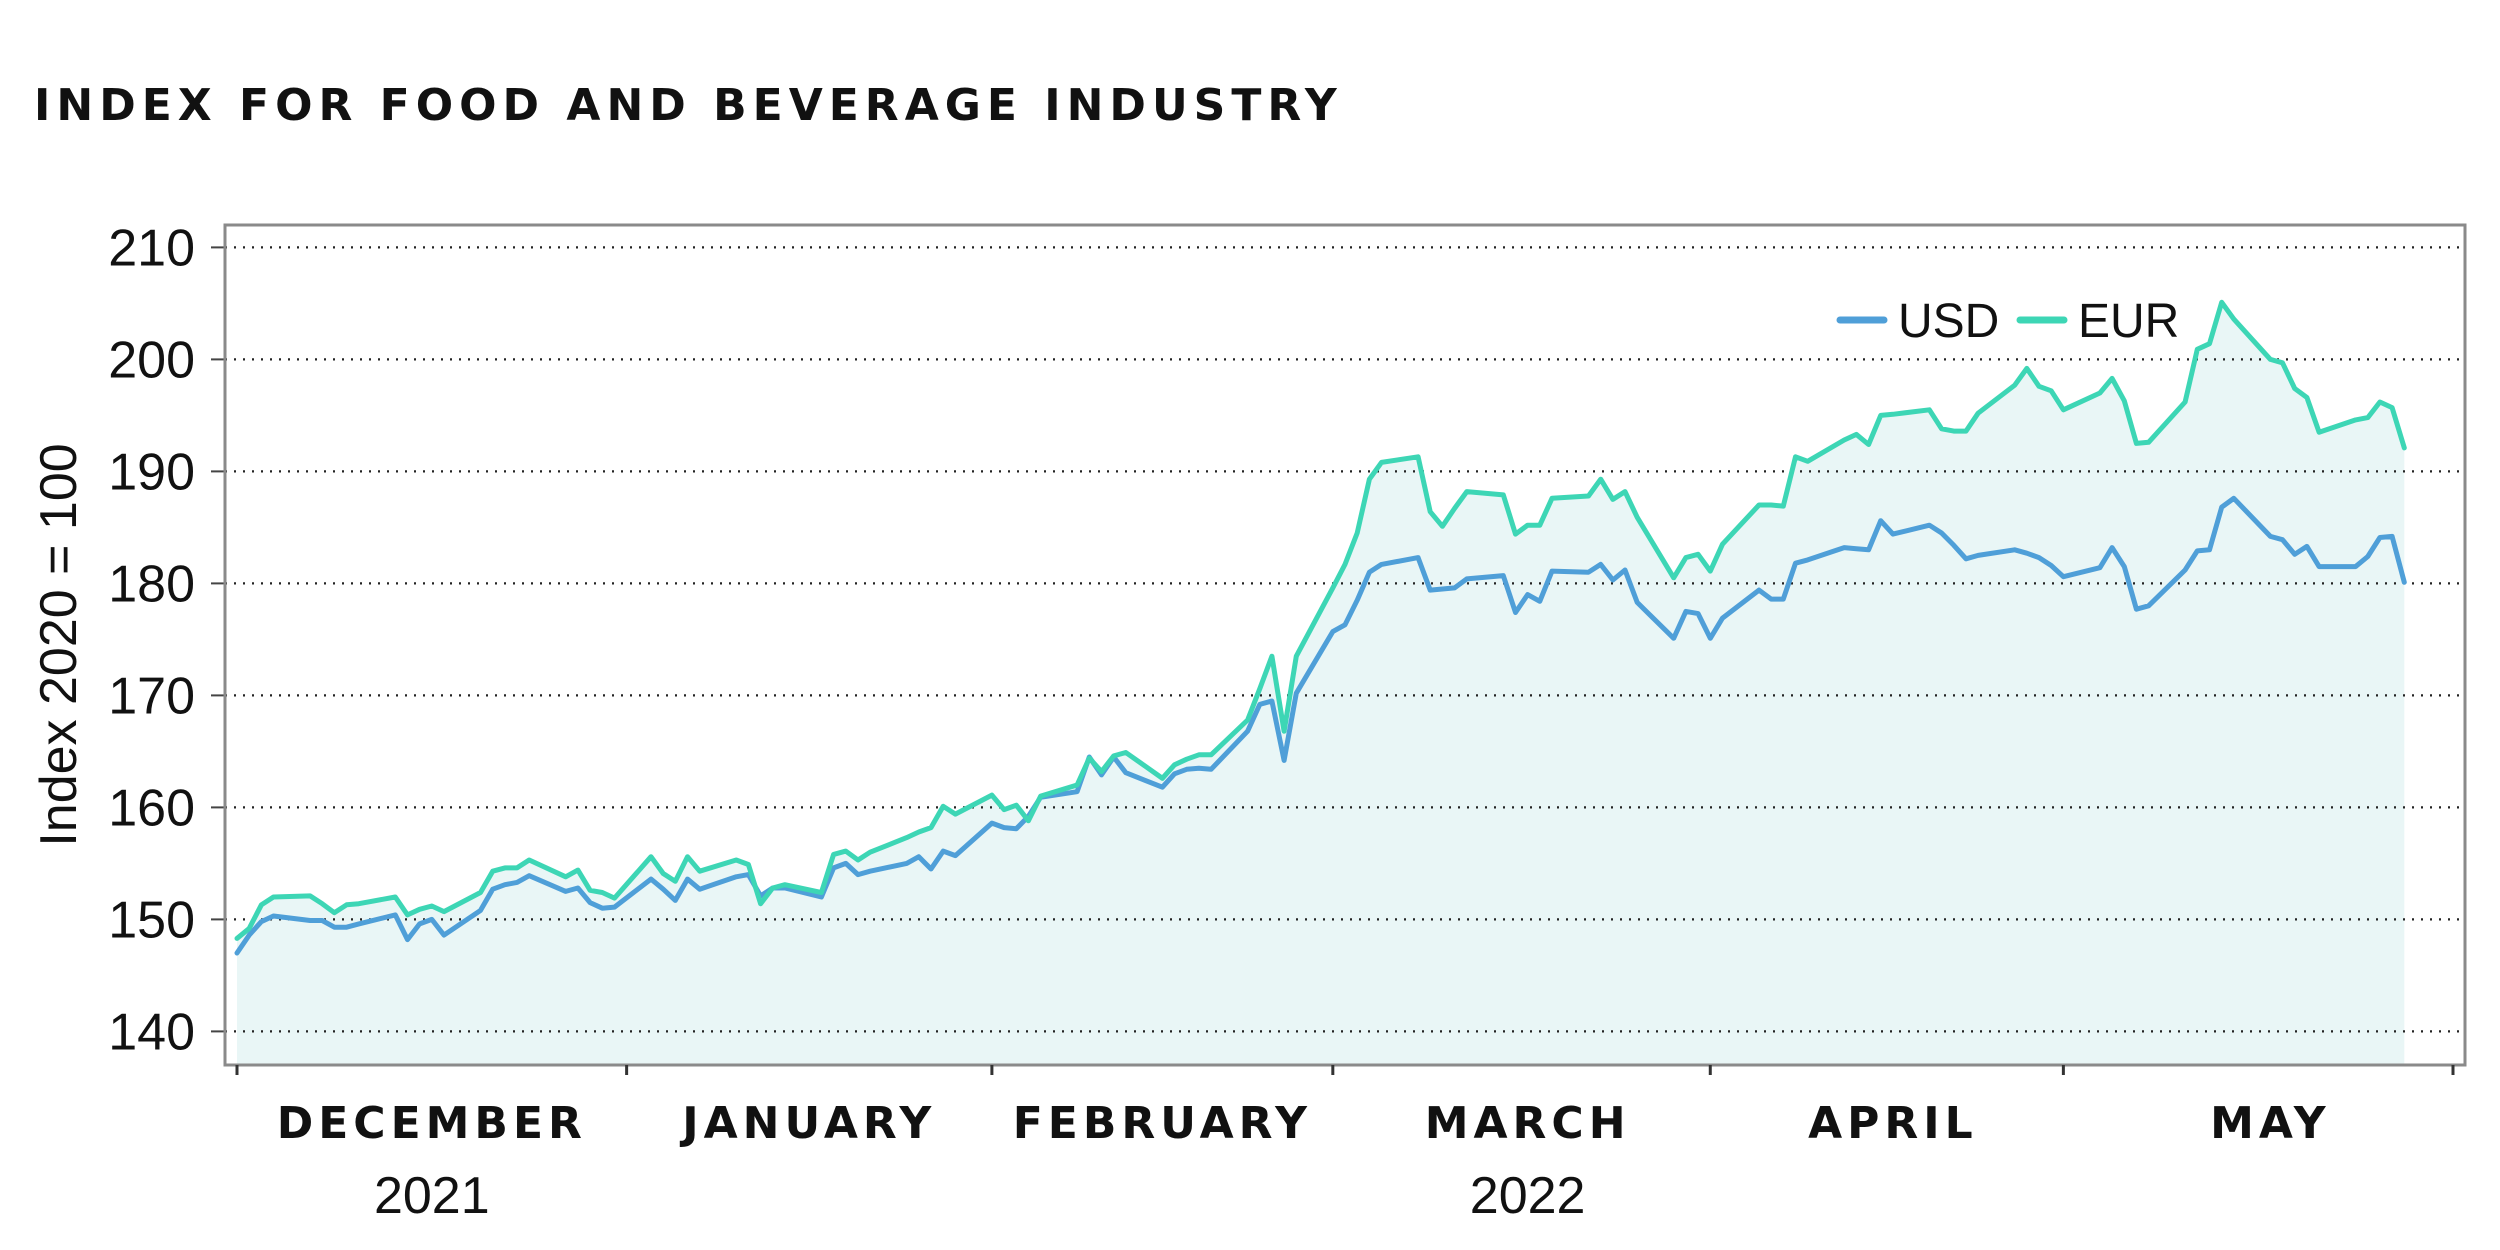  I want to click on x-tick-label-april: APRIL, so click(1893, 1123).